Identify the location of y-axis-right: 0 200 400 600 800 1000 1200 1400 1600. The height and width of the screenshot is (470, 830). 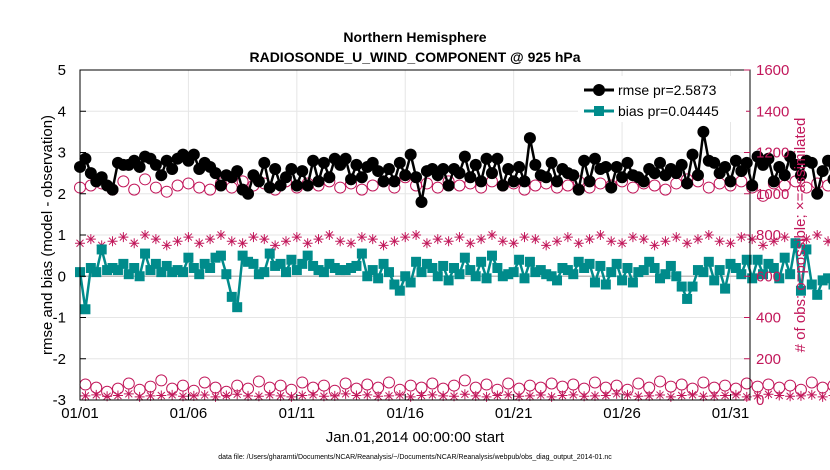
(766, 235).